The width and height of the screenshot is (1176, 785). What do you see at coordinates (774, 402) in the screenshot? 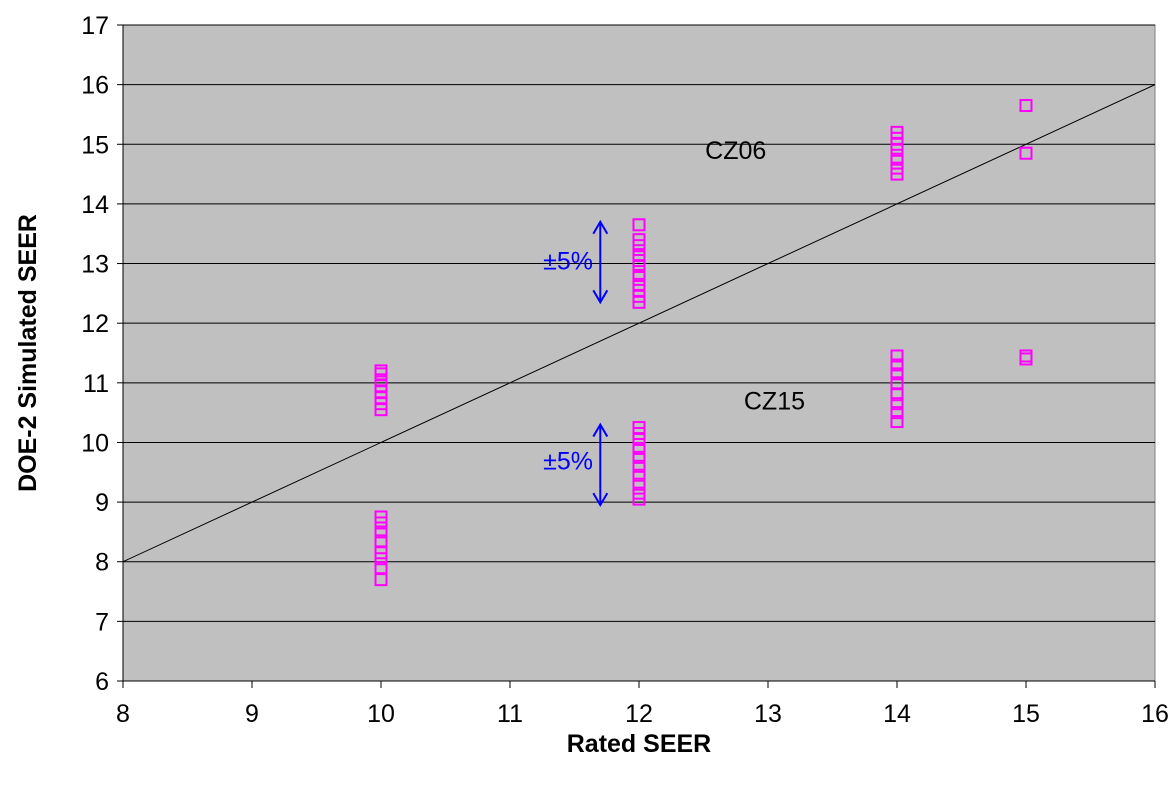
I see `zone-label: CZ15` at bounding box center [774, 402].